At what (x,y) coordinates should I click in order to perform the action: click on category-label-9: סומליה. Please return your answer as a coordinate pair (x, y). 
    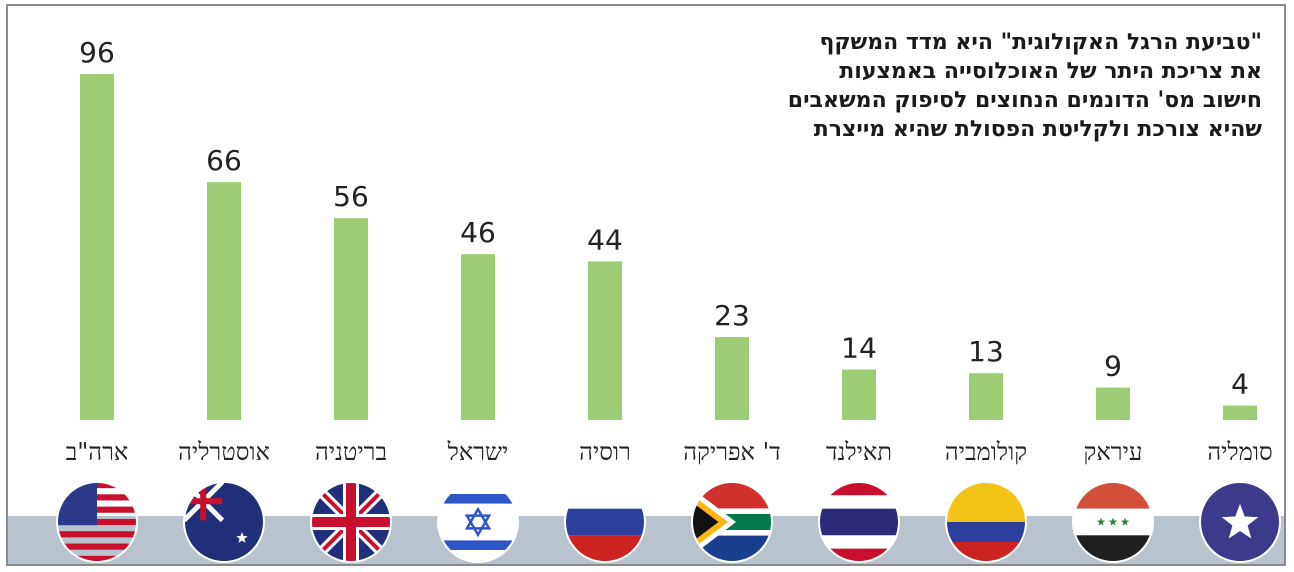
    Looking at the image, I should click on (1239, 452).